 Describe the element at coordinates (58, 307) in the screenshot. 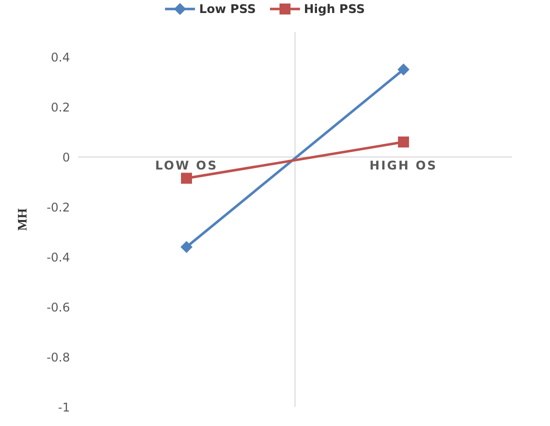

I see `y-tick-label: -0.6` at that location.